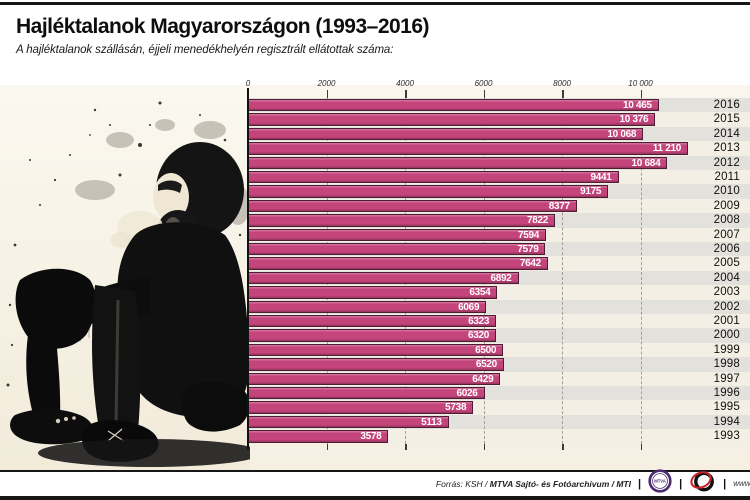 This screenshot has width=750, height=500. Describe the element at coordinates (361, 407) in the screenshot. I see `bar: 5738` at that location.